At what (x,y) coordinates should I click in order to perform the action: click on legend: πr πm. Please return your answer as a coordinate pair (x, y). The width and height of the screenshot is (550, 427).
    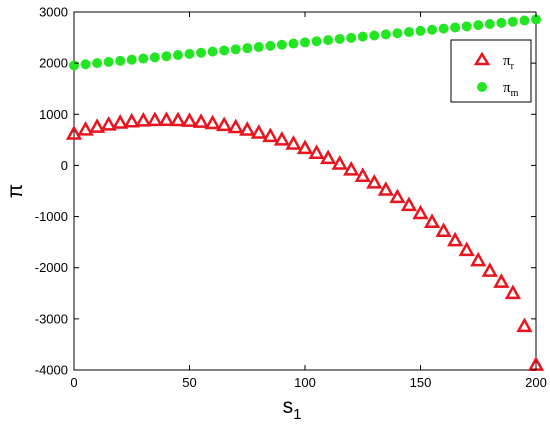
    Looking at the image, I should click on (491, 71).